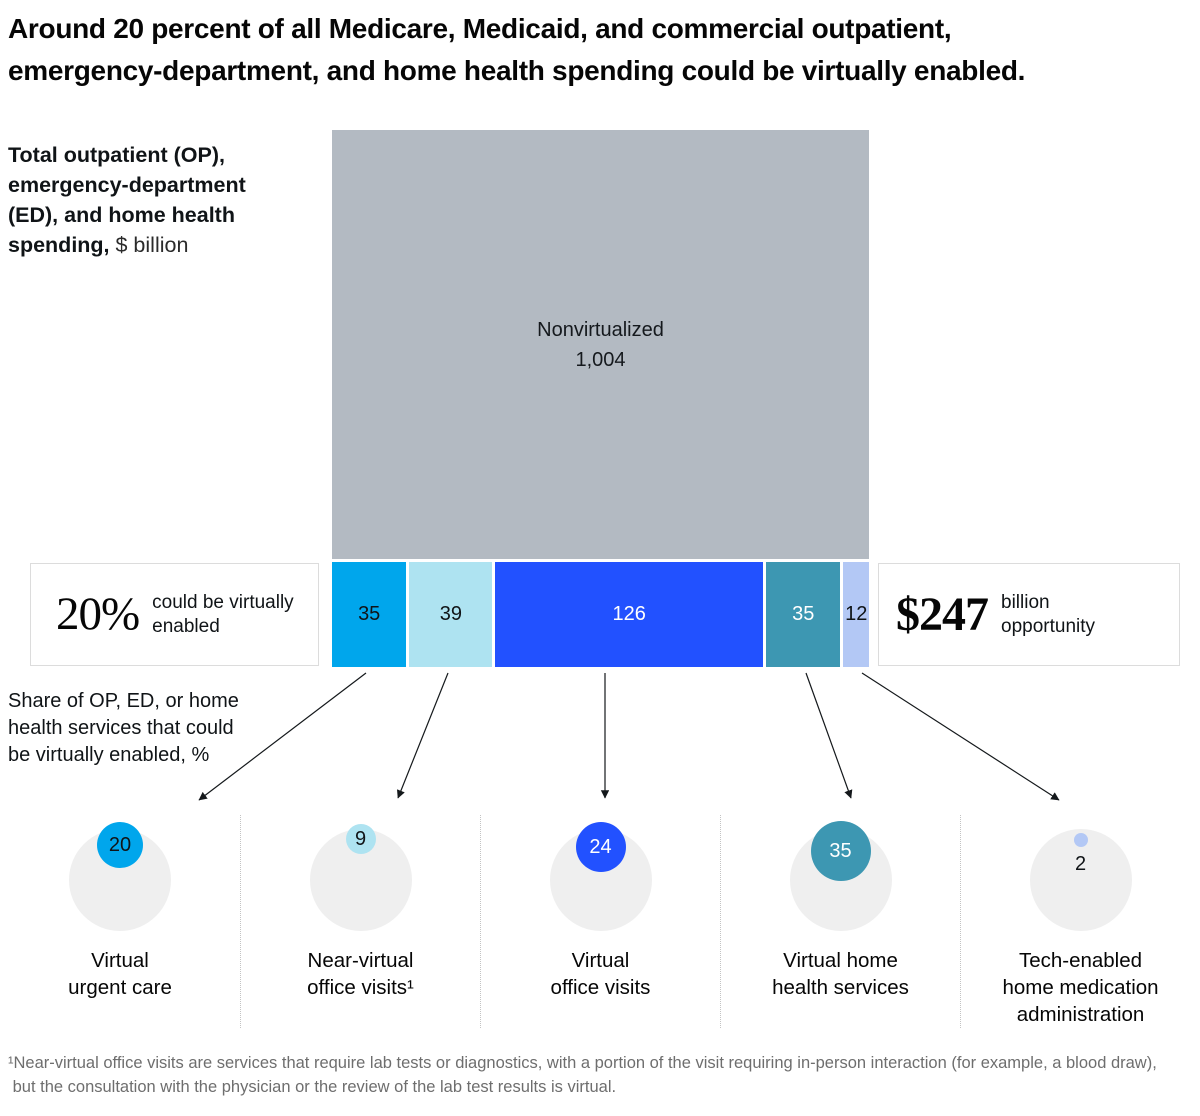  Describe the element at coordinates (840, 974) in the screenshot. I see `category-label: Virtual home health services` at that location.